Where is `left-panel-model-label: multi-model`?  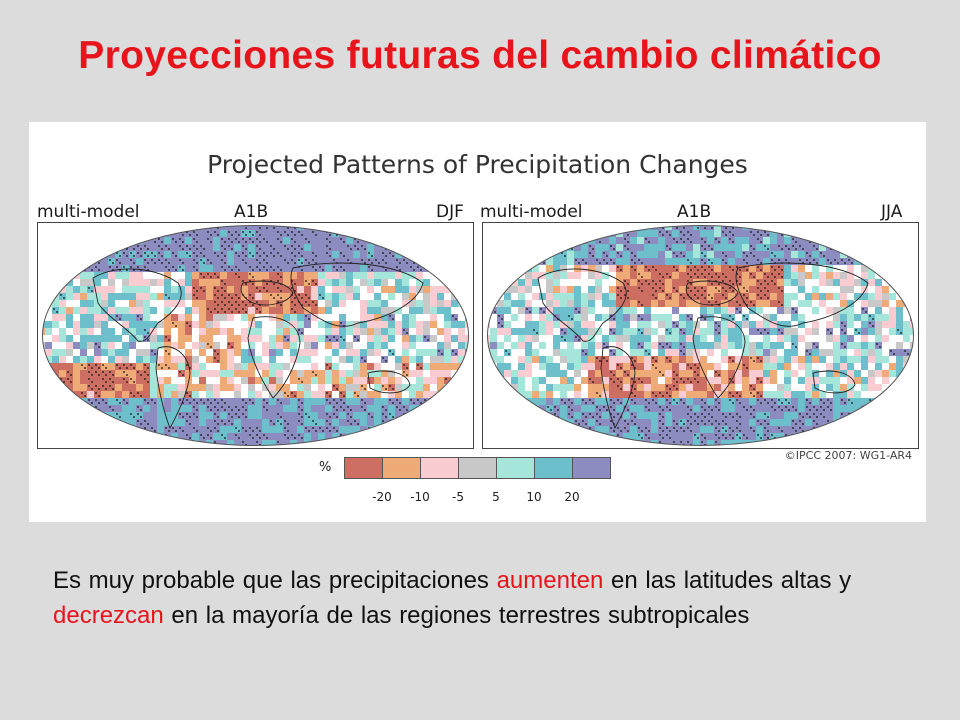
left-panel-model-label: multi-model is located at coordinates (88, 212).